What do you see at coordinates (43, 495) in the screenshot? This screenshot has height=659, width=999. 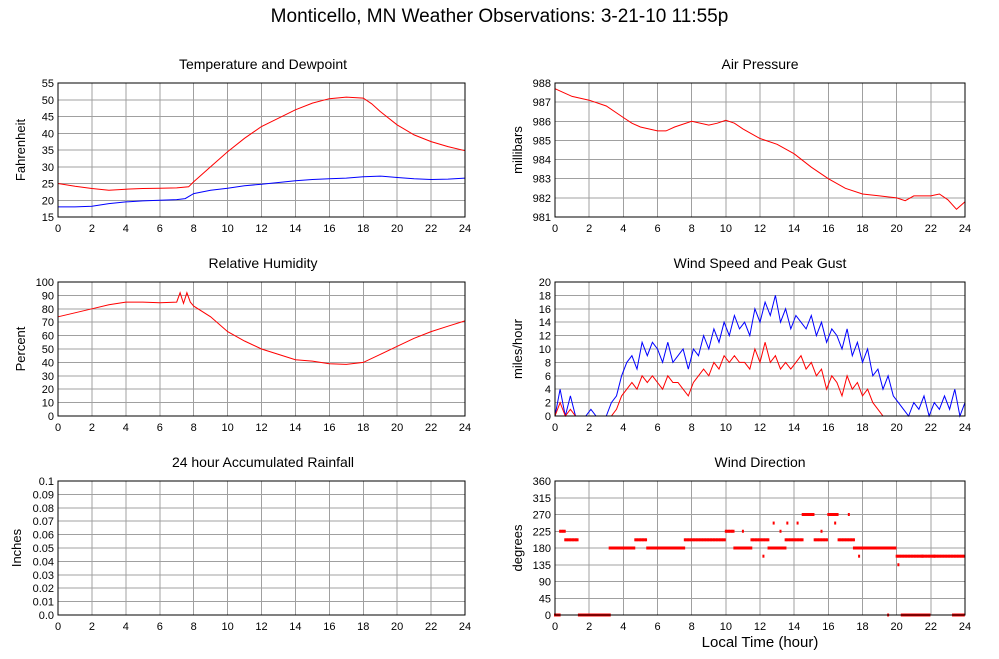 I see `y-tick-label: 0.09` at bounding box center [43, 495].